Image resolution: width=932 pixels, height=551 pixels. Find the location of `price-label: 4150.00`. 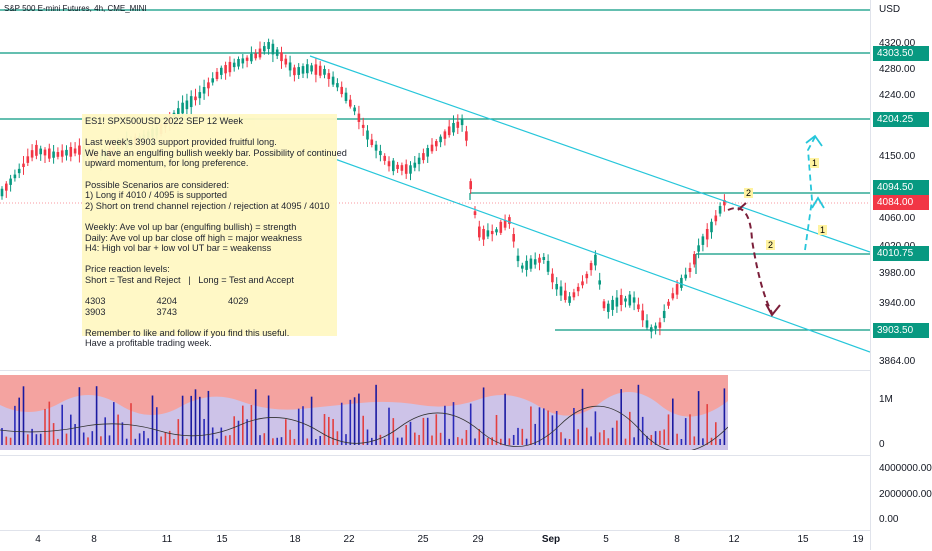

price-label: 4150.00 is located at coordinates (897, 156).